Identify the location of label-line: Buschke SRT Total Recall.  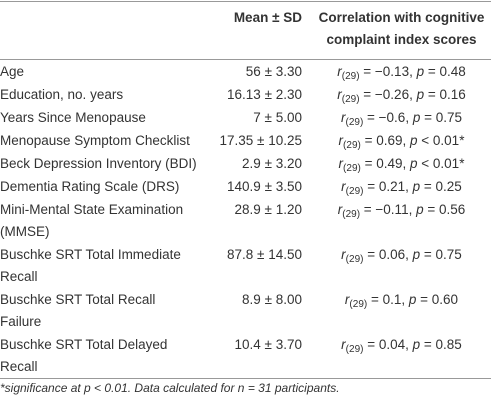
(78, 299).